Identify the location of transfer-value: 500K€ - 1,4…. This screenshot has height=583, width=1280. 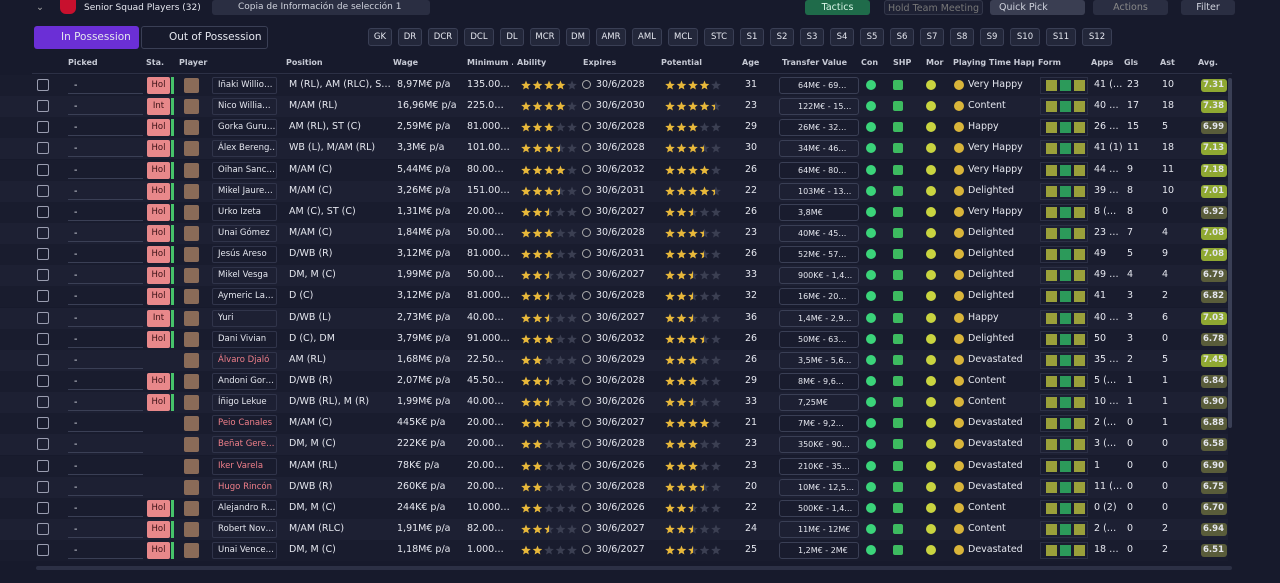
(819, 508).